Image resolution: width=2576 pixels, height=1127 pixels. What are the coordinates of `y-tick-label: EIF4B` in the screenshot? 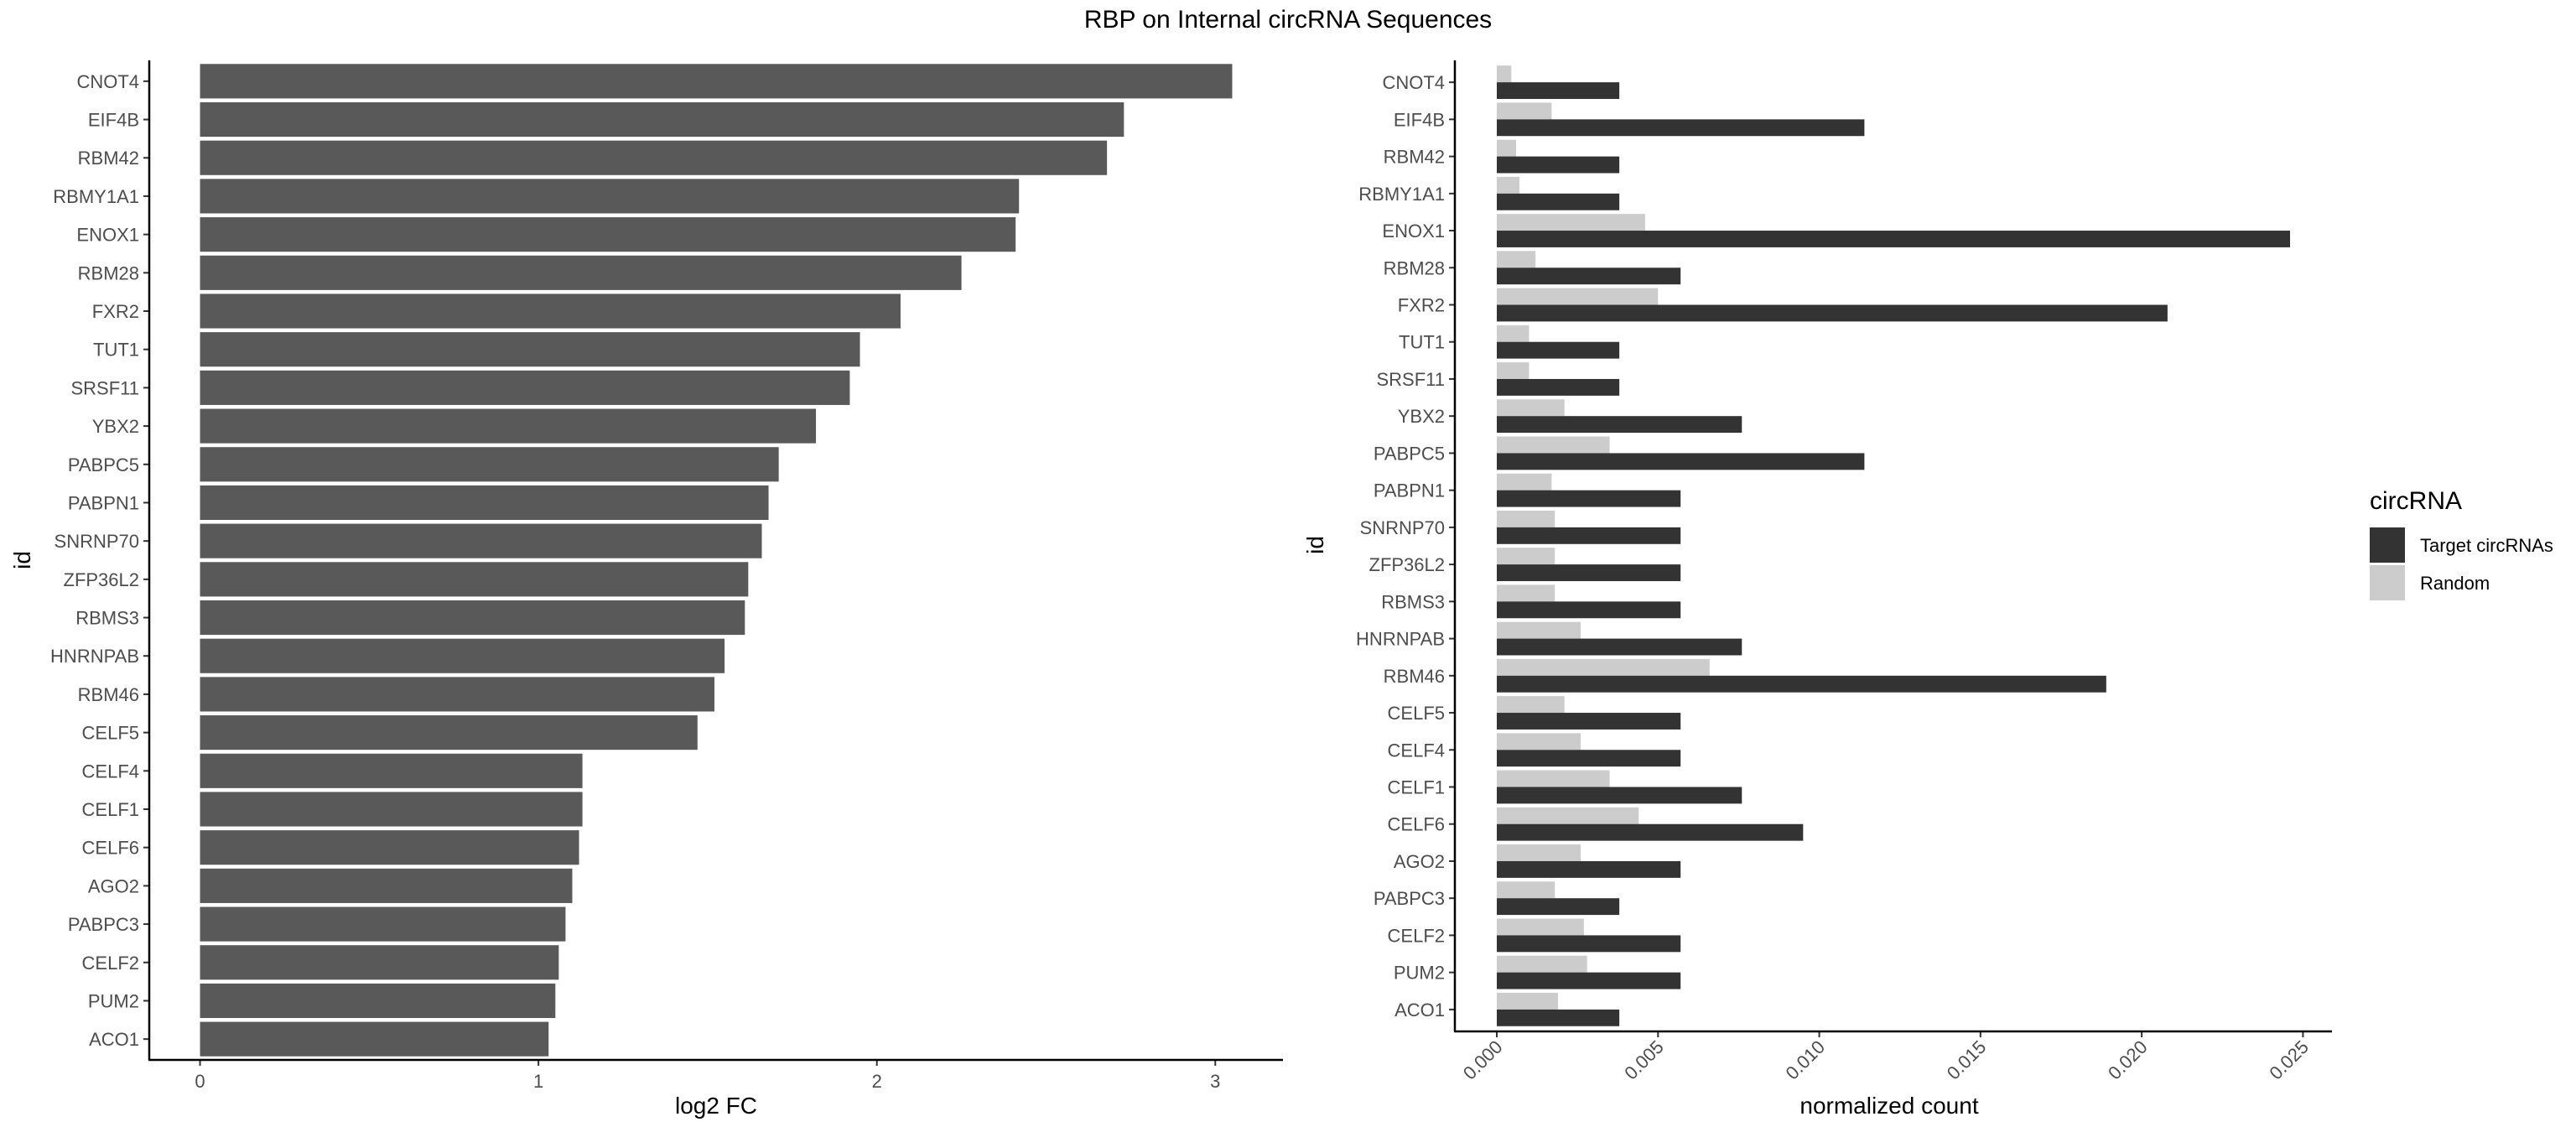 It's located at (1419, 119).